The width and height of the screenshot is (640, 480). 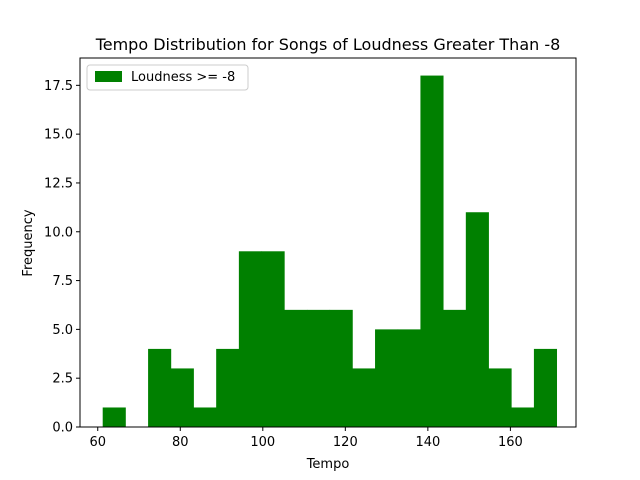 I want to click on x-axis-label: Tempo, so click(x=328, y=464).